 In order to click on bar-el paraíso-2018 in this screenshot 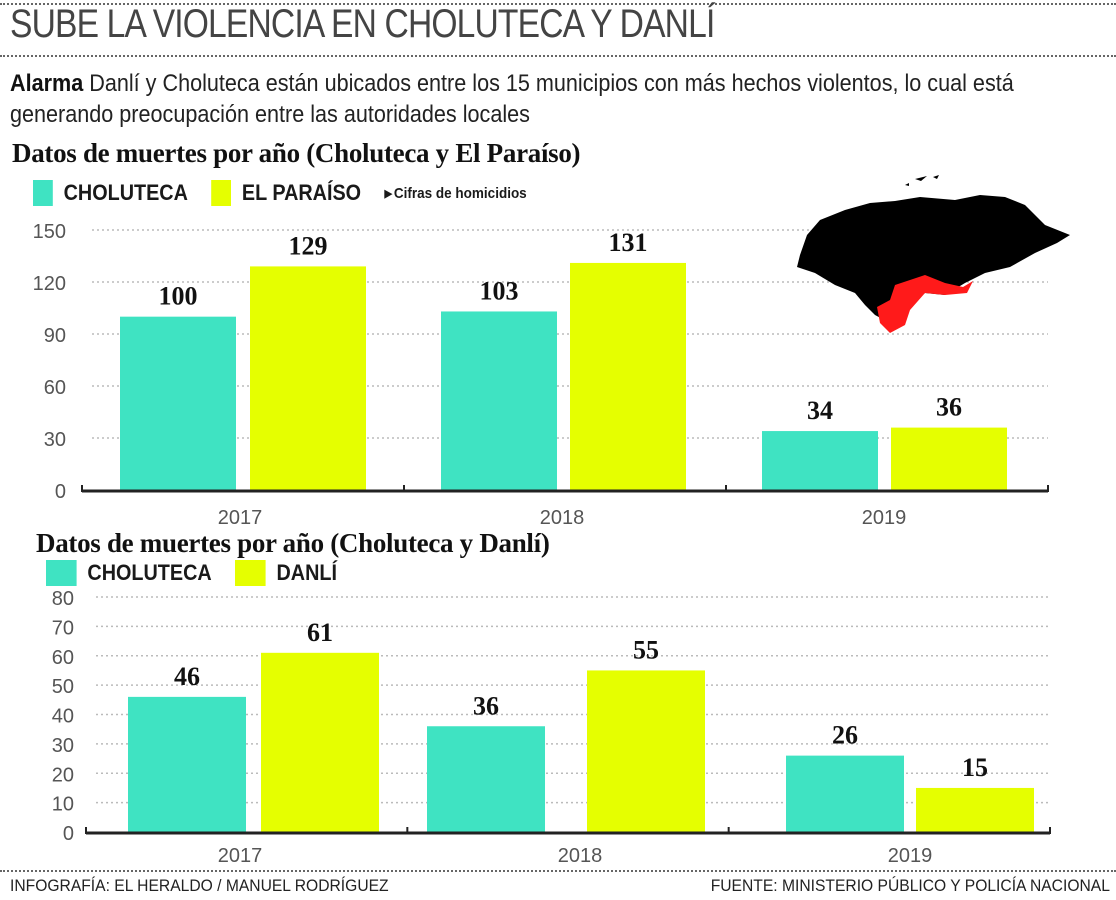, I will do `click(628, 376)`.